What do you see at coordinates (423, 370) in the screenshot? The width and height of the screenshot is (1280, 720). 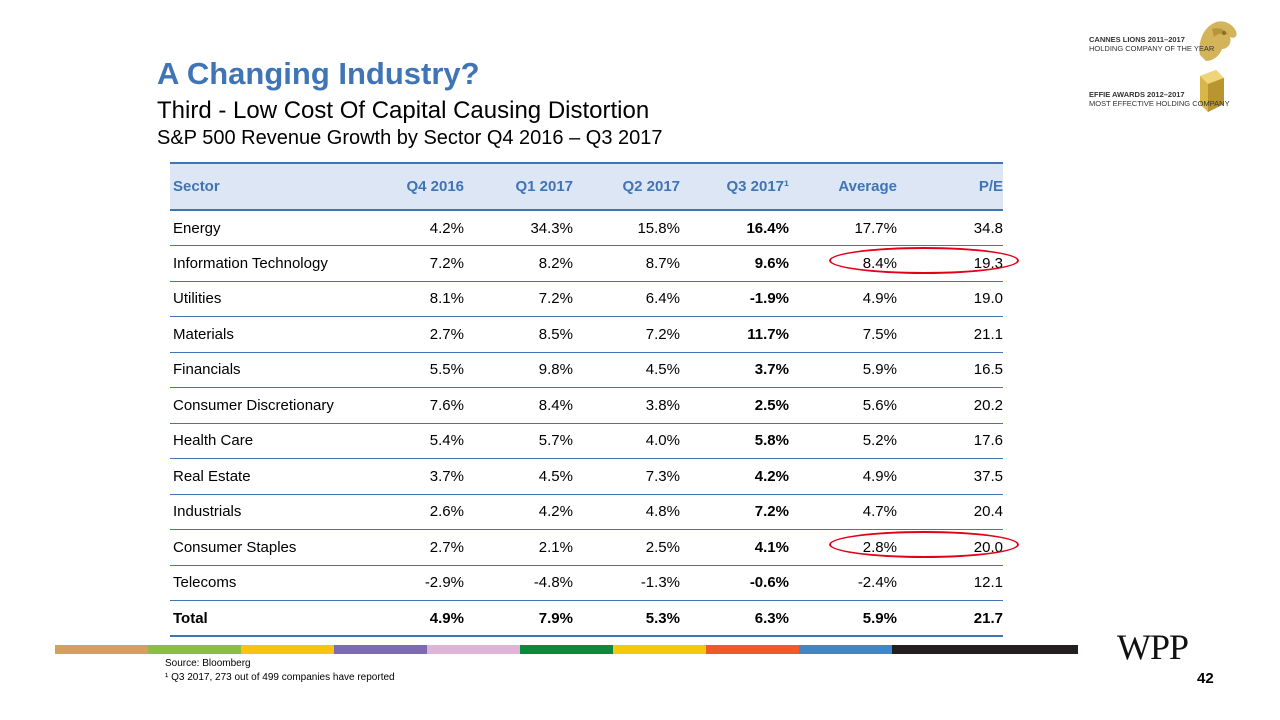 I see `cell-q4-2016: 5.5%` at bounding box center [423, 370].